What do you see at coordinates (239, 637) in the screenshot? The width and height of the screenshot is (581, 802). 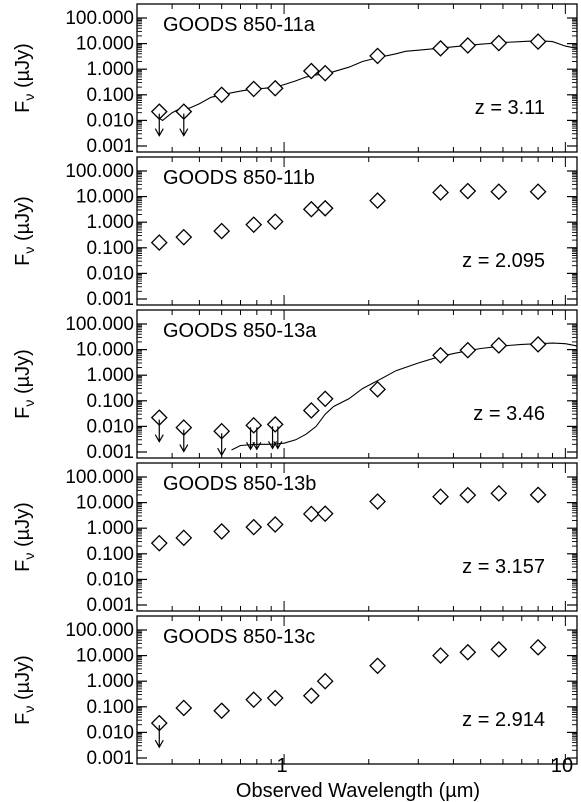 I see `panel-title: GOODS 850-13c` at bounding box center [239, 637].